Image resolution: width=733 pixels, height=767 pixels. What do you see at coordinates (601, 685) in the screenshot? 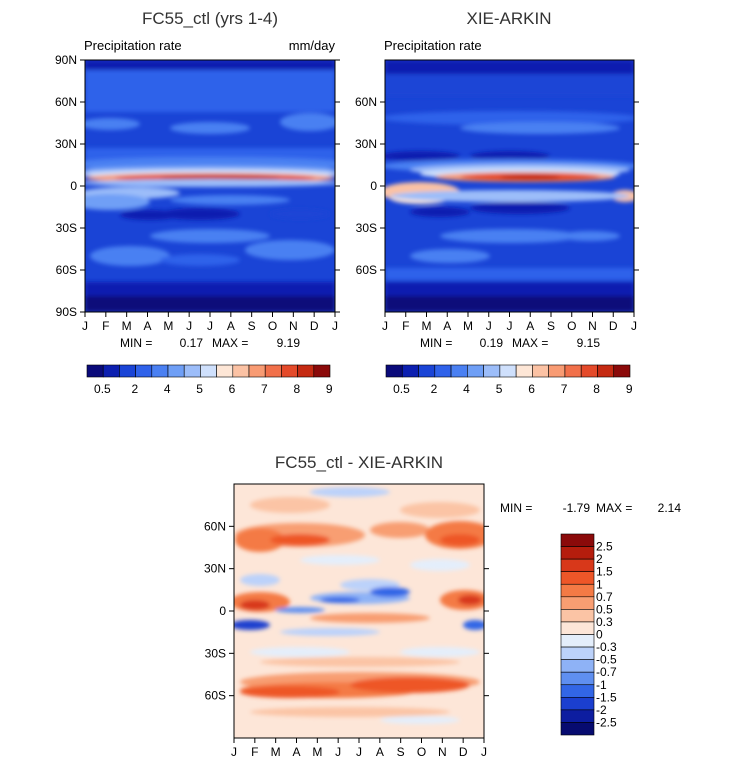
I see `legend-label: -1` at bounding box center [601, 685].